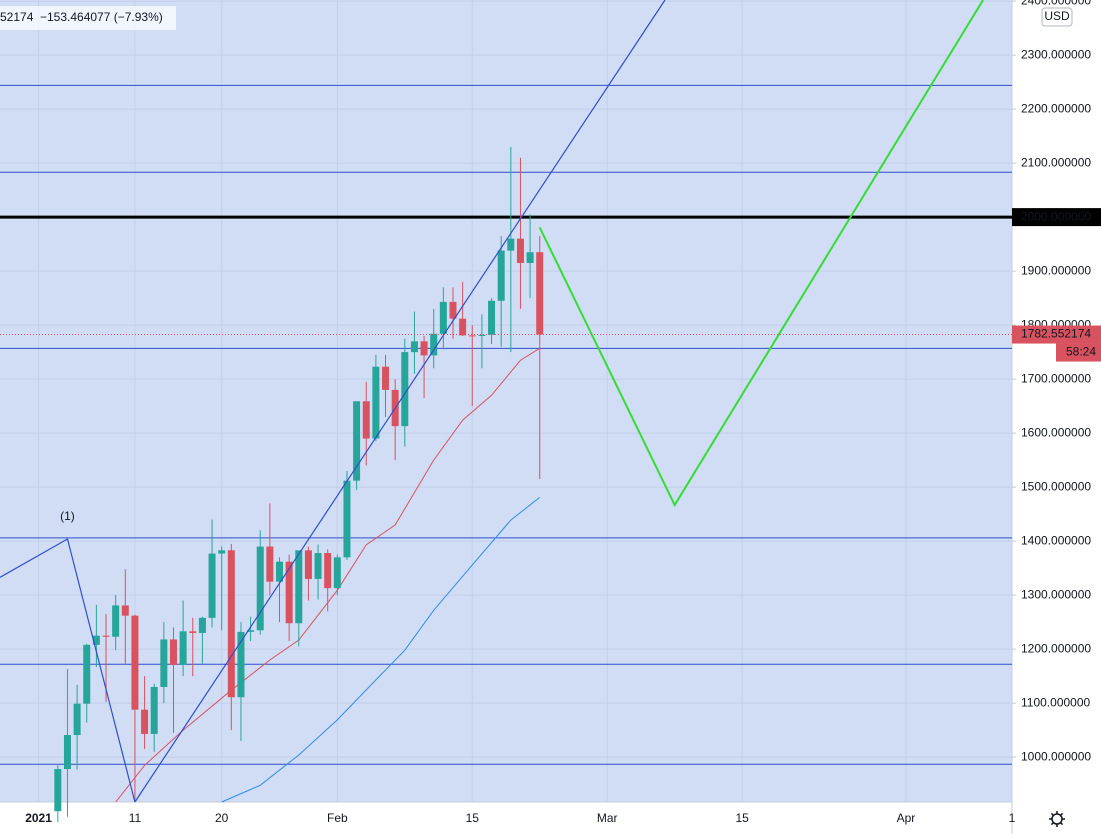  I want to click on time-axis, so click(506, 818).